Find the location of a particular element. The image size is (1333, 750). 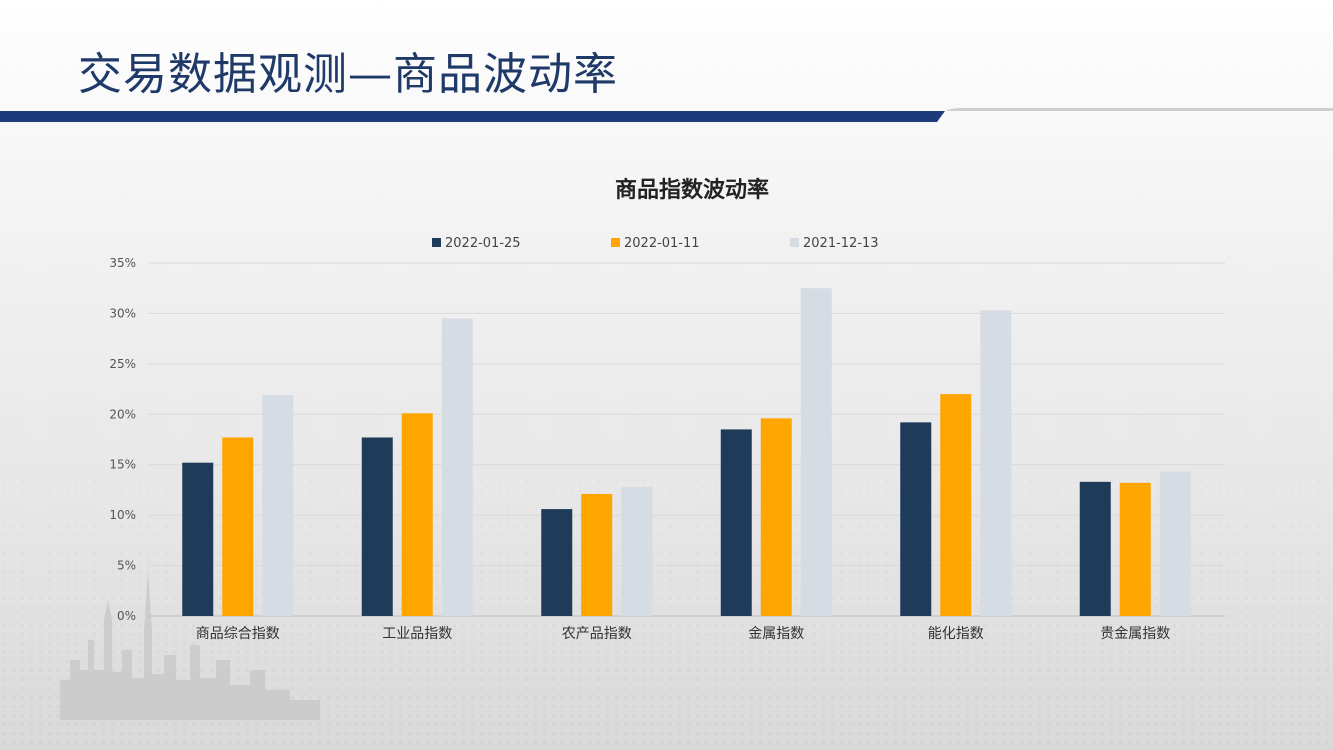

legend-label: 2022-01-11 is located at coordinates (662, 243).